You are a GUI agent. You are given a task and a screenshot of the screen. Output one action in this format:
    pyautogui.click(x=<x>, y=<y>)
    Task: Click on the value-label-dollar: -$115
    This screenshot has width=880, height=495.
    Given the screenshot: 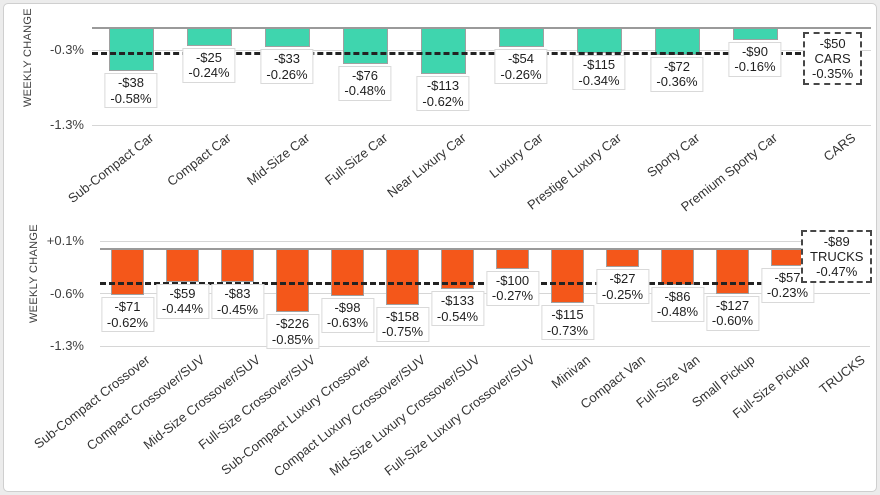 What is the action you would take?
    pyautogui.click(x=567, y=315)
    